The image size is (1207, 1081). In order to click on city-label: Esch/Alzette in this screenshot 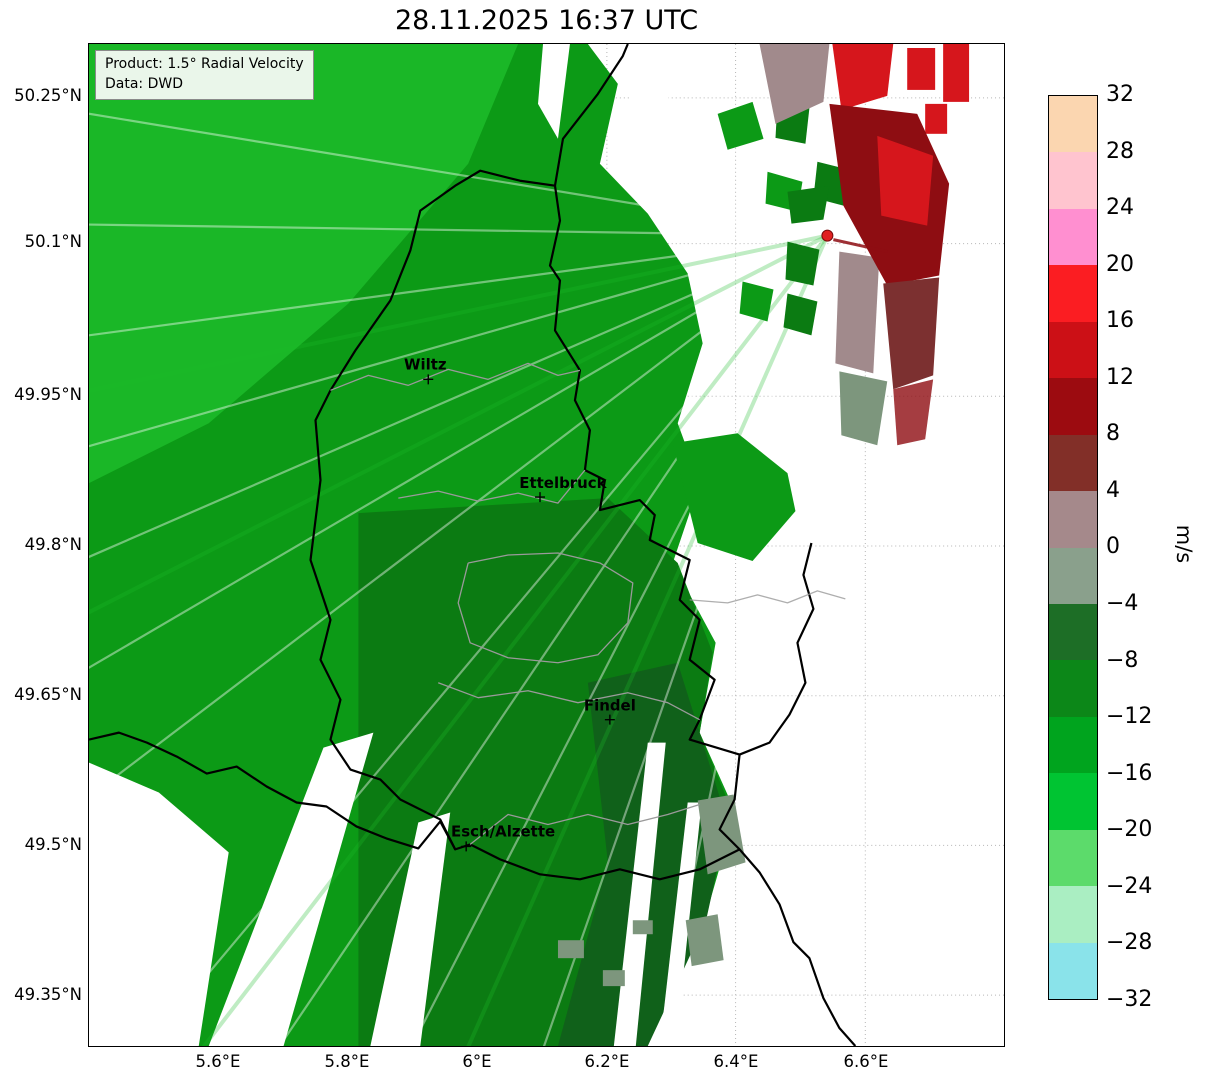, I will do `click(503, 831)`.